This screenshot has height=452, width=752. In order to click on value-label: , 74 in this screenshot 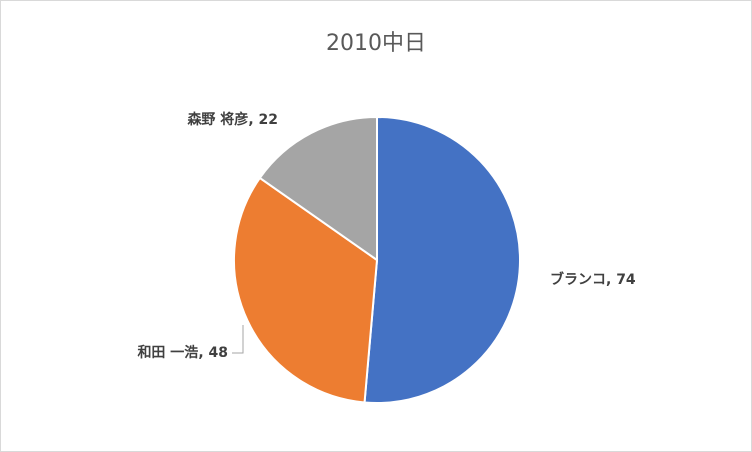, I will do `click(621, 280)`.